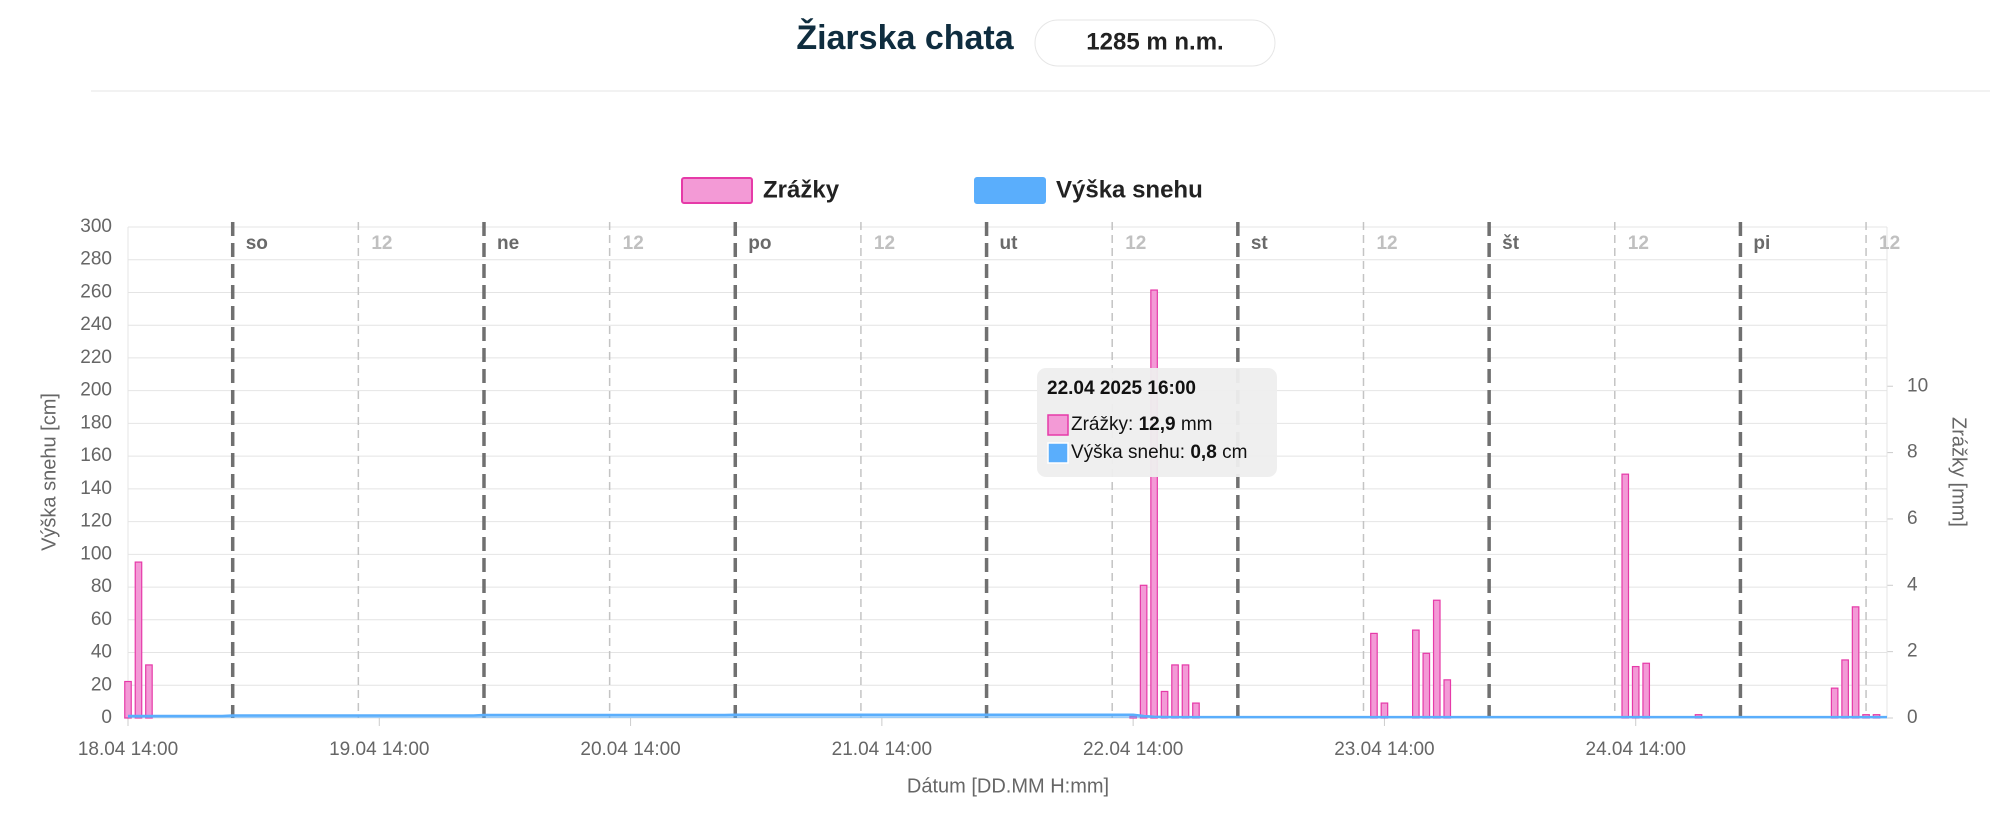 Image resolution: width=1990 pixels, height=836 pixels. What do you see at coordinates (1959, 472) in the screenshot?
I see `y2-axis-title: Zrážky [mm]` at bounding box center [1959, 472].